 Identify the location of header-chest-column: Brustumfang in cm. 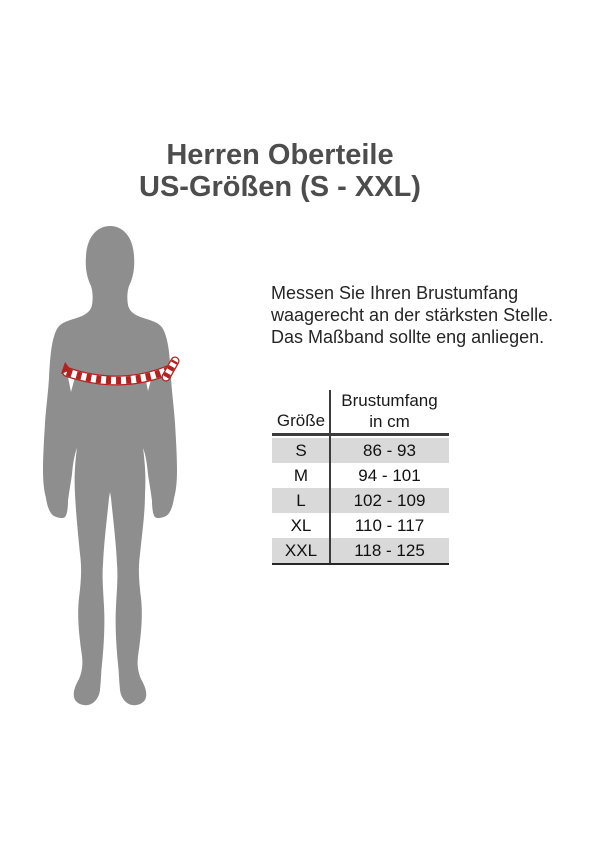
(389, 410).